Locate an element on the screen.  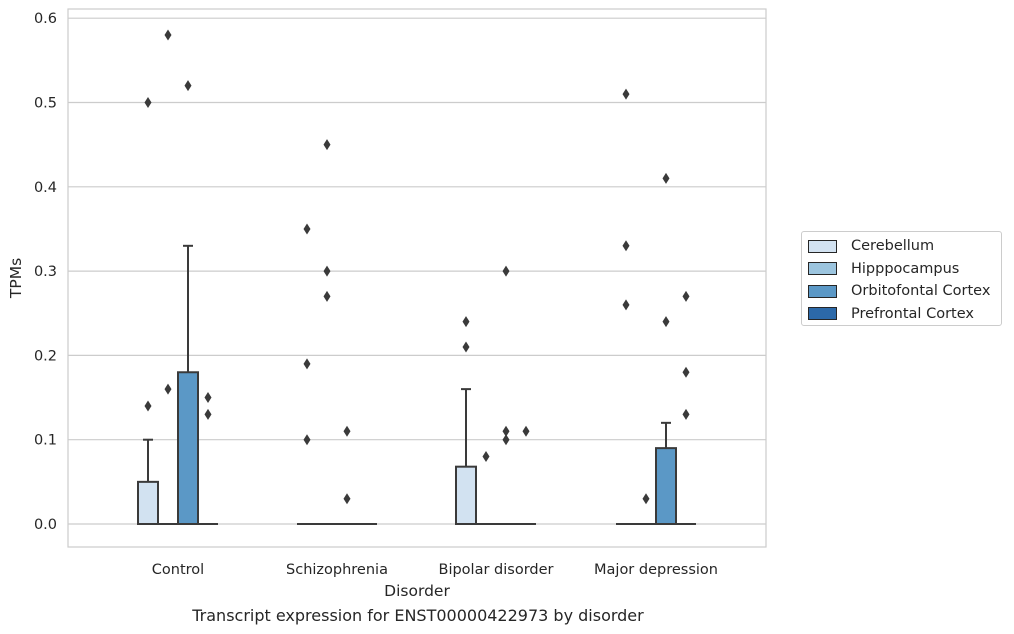
legend-item-hippocampus: Hipppocampus is located at coordinates (904, 269).